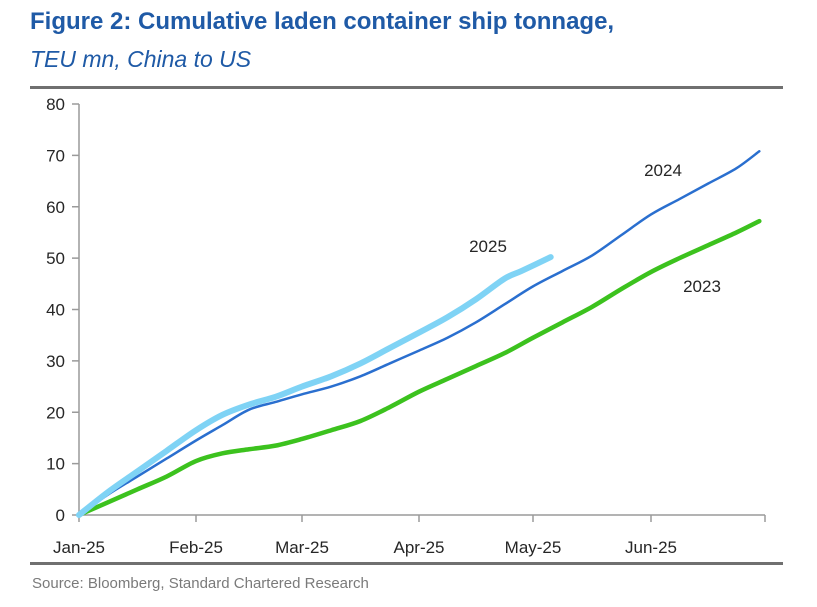 This screenshot has height=607, width=817. Describe the element at coordinates (55, 310) in the screenshot. I see `y-tick-label: 40` at that location.